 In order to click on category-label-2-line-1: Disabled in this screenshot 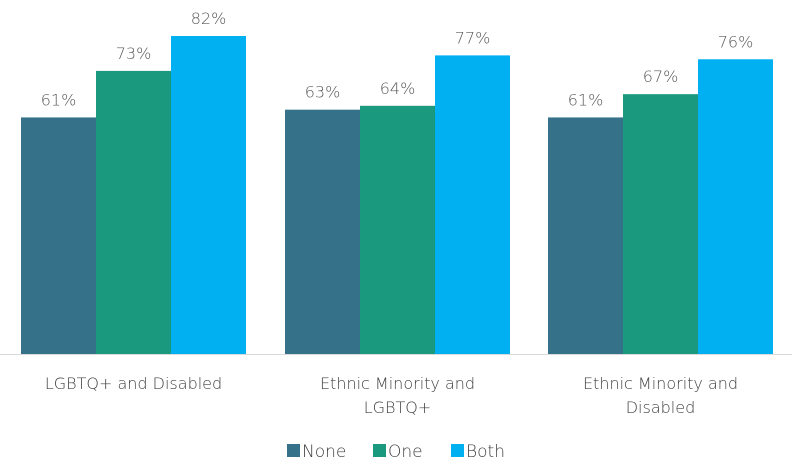, I will do `click(661, 407)`.